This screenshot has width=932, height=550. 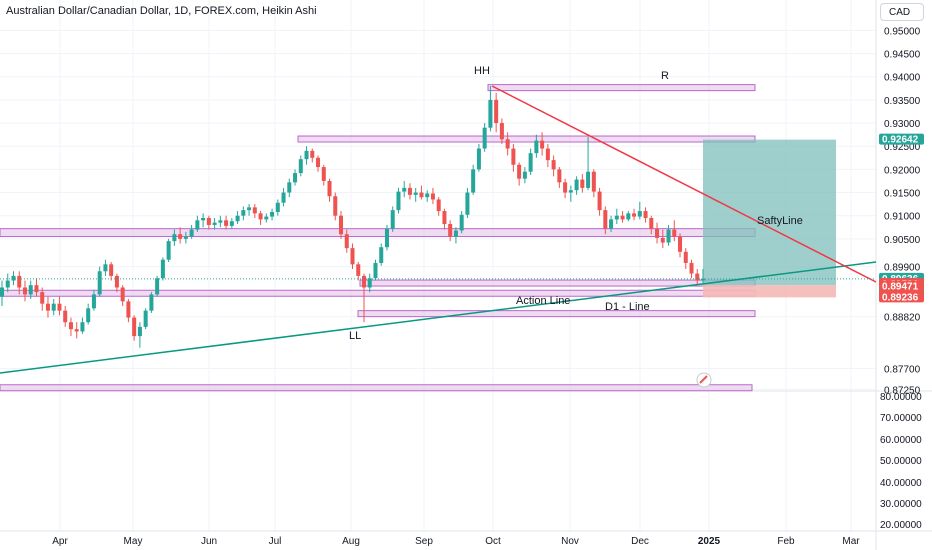 I want to click on time-tick-label: Aug, so click(x=351, y=541).